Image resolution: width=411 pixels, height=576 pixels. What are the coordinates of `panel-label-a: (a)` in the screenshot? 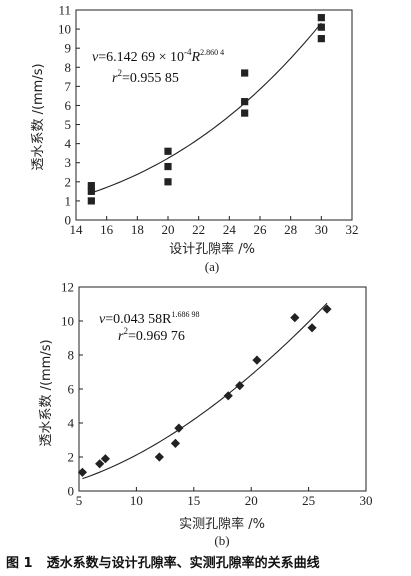 It's located at (212, 266).